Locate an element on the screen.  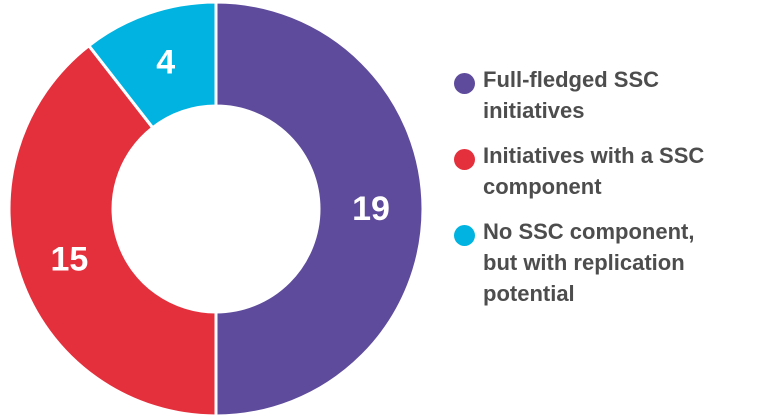
donut-value-label-full-fledged-ssc-initiatives: 19 is located at coordinates (371, 209).